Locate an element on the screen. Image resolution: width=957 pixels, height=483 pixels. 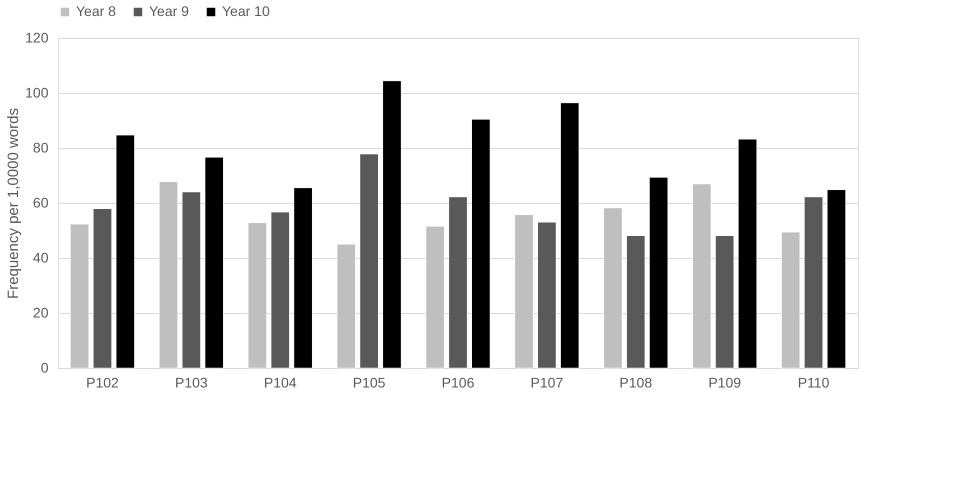
y-tick-label: 80 is located at coordinates (40, 148).